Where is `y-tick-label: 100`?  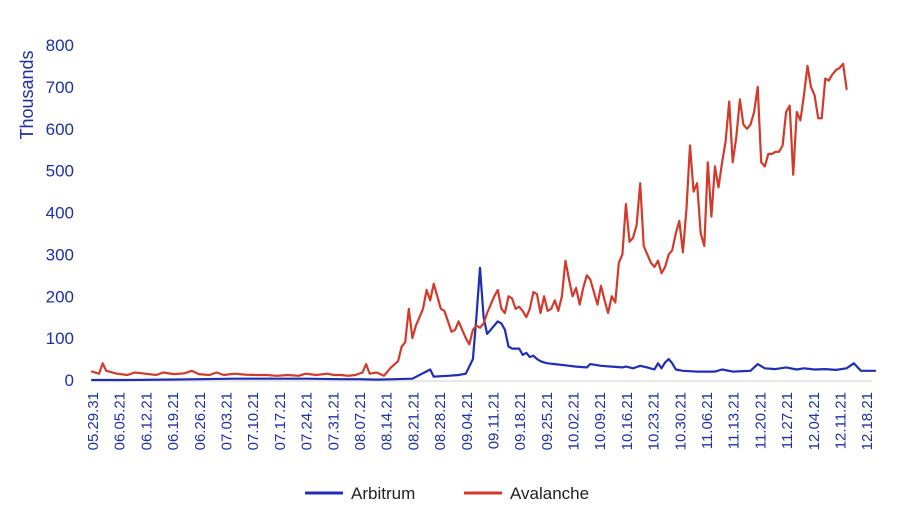 y-tick-label: 100 is located at coordinates (60, 338).